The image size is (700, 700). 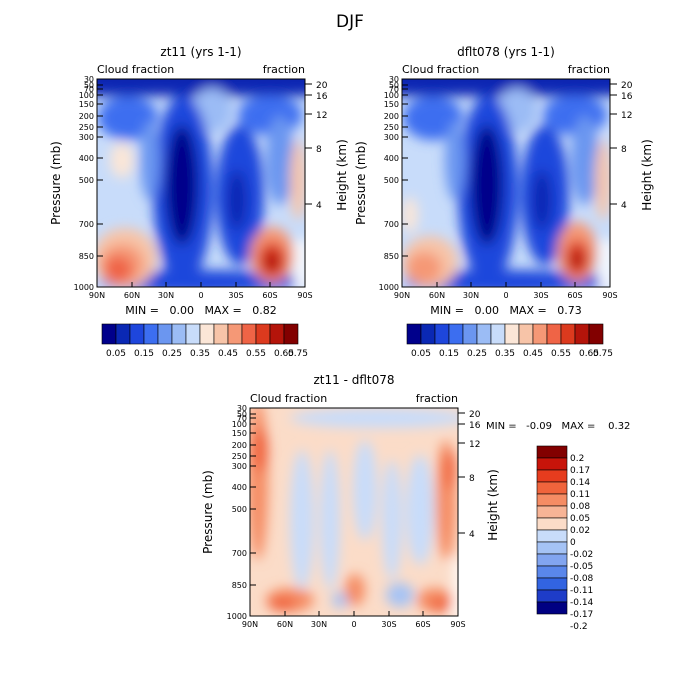 I want to click on stats-line: MIN = -0.09 MAX = 0.32, so click(x=558, y=426).